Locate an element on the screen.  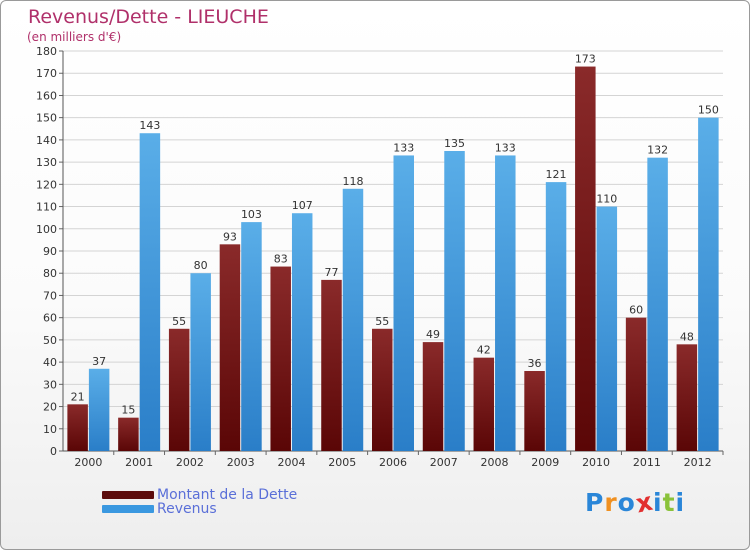
x-tick-label: 2004 is located at coordinates (291, 462).